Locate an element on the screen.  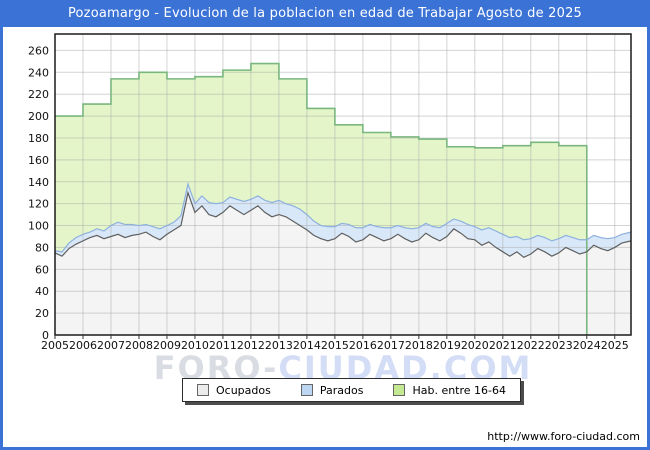
y-axis-label: 180 is located at coordinates (38, 138).